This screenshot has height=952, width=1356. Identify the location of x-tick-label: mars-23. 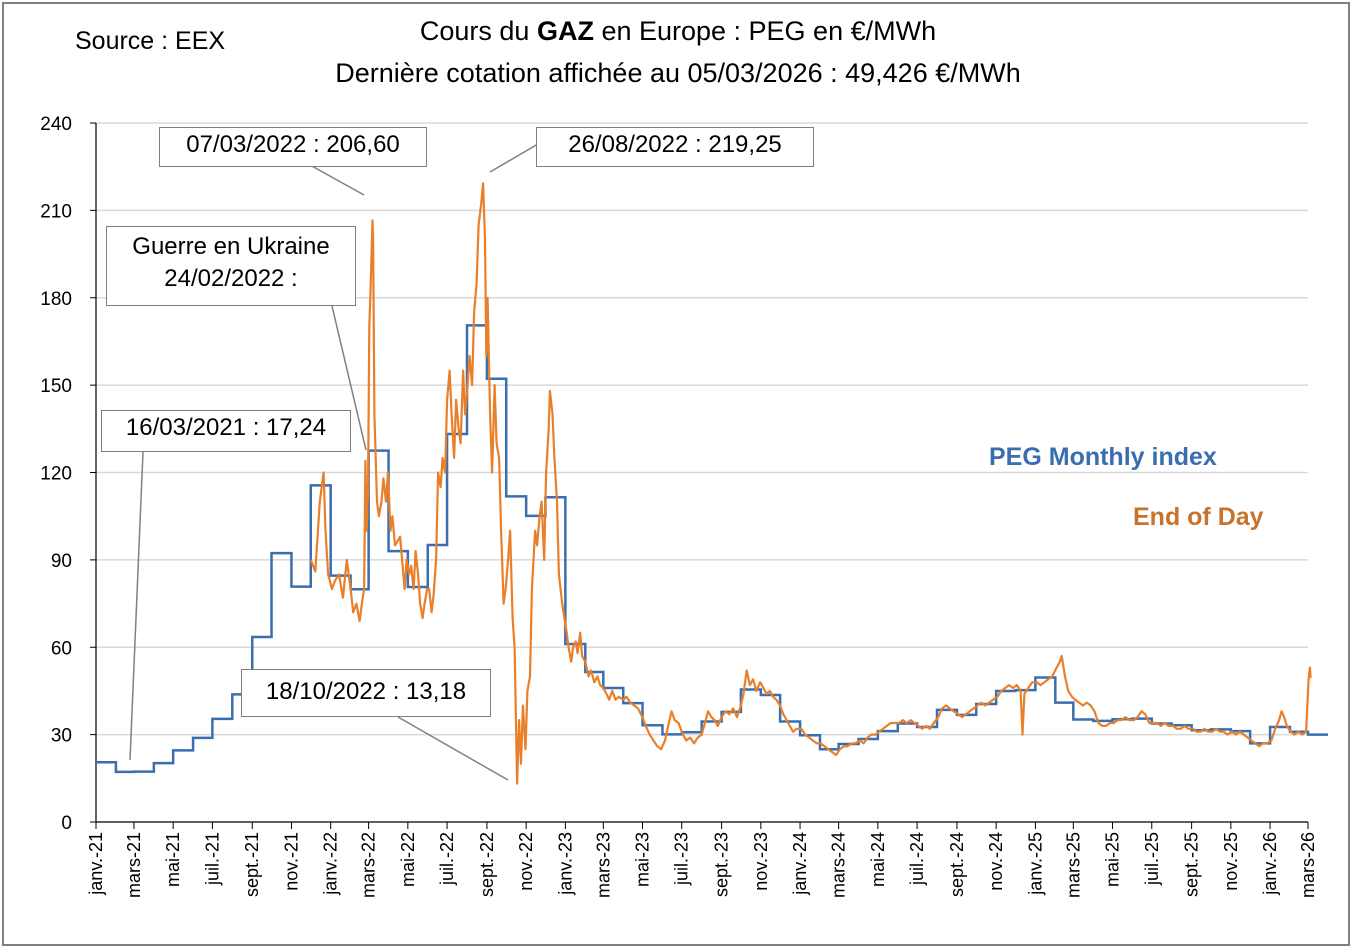
(603, 865).